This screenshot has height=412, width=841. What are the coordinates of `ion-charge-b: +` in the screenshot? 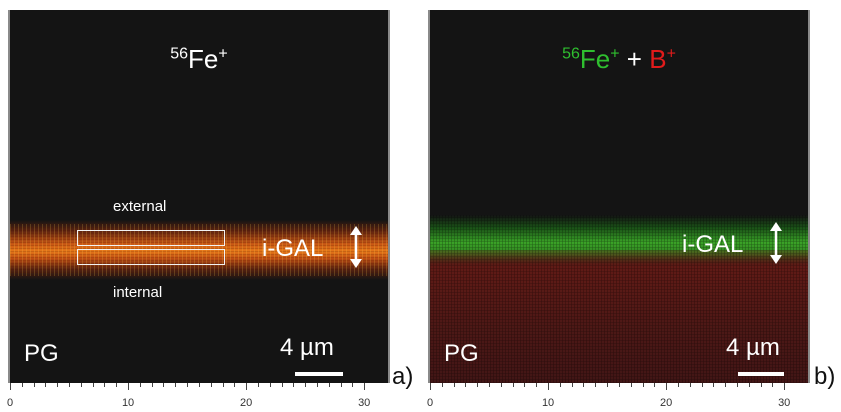 It's located at (671, 54).